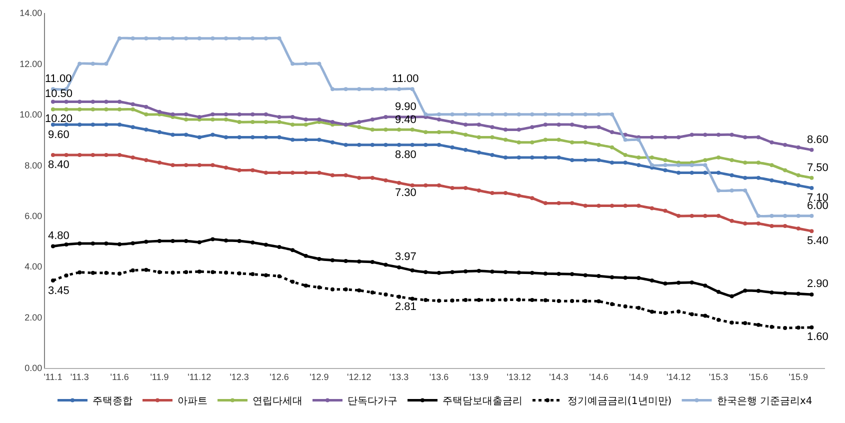  Describe the element at coordinates (718, 377) in the screenshot. I see `x-tick-label: '15.3` at that location.